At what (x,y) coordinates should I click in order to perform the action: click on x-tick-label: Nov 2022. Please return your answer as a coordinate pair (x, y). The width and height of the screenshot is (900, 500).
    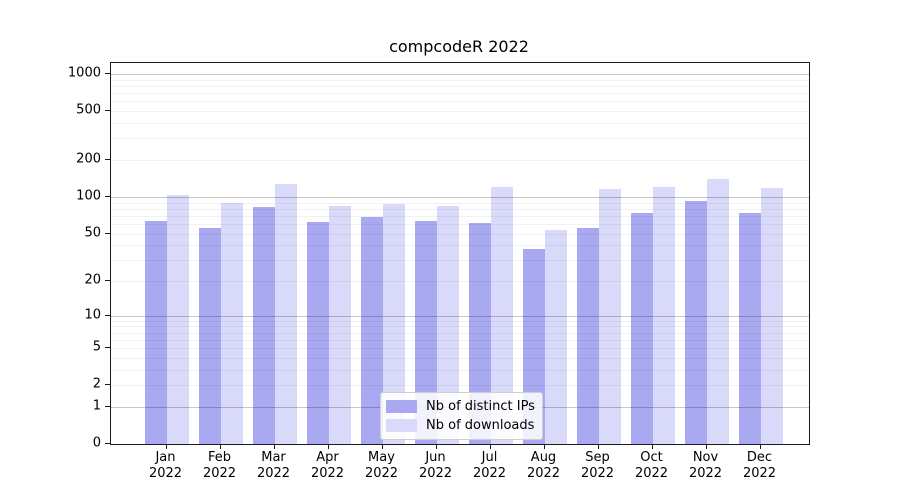
    Looking at the image, I should click on (705, 465).